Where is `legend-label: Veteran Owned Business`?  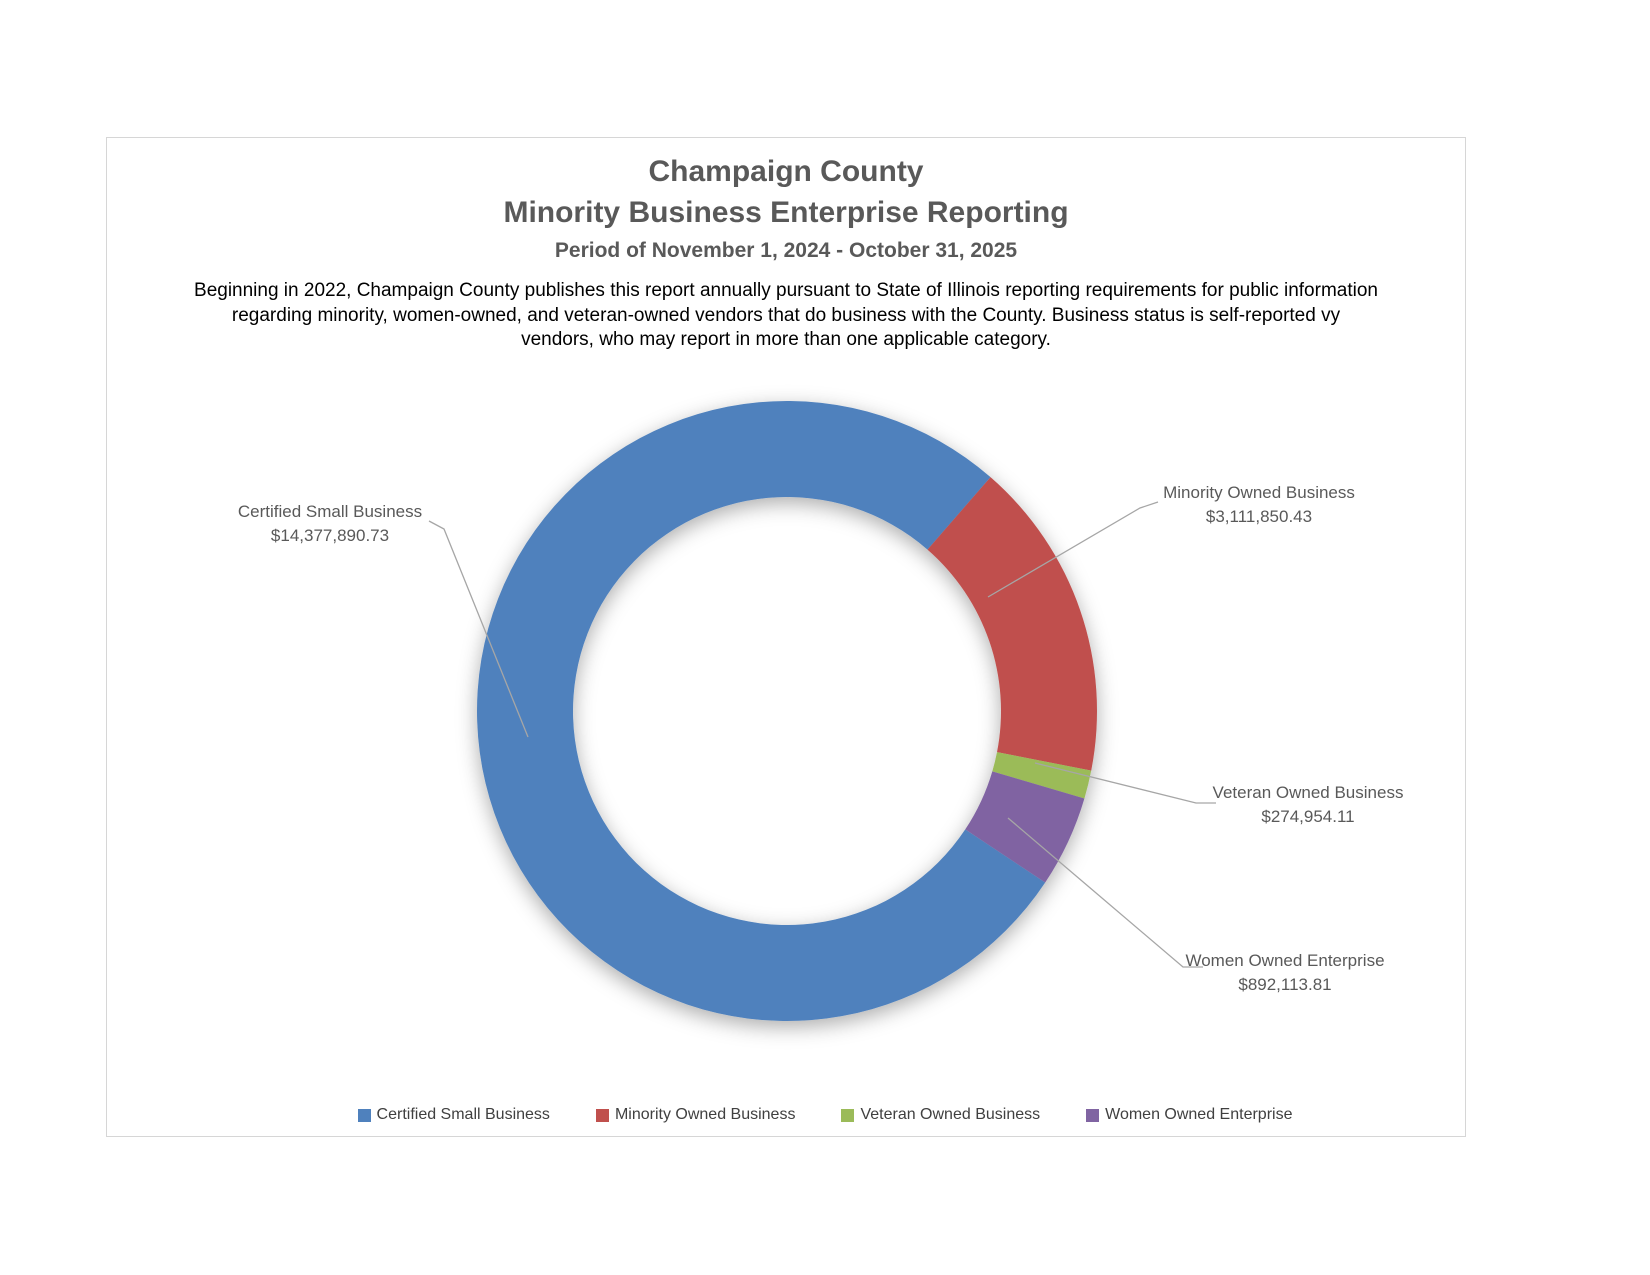
legend-label: Veteran Owned Business is located at coordinates (950, 1114).